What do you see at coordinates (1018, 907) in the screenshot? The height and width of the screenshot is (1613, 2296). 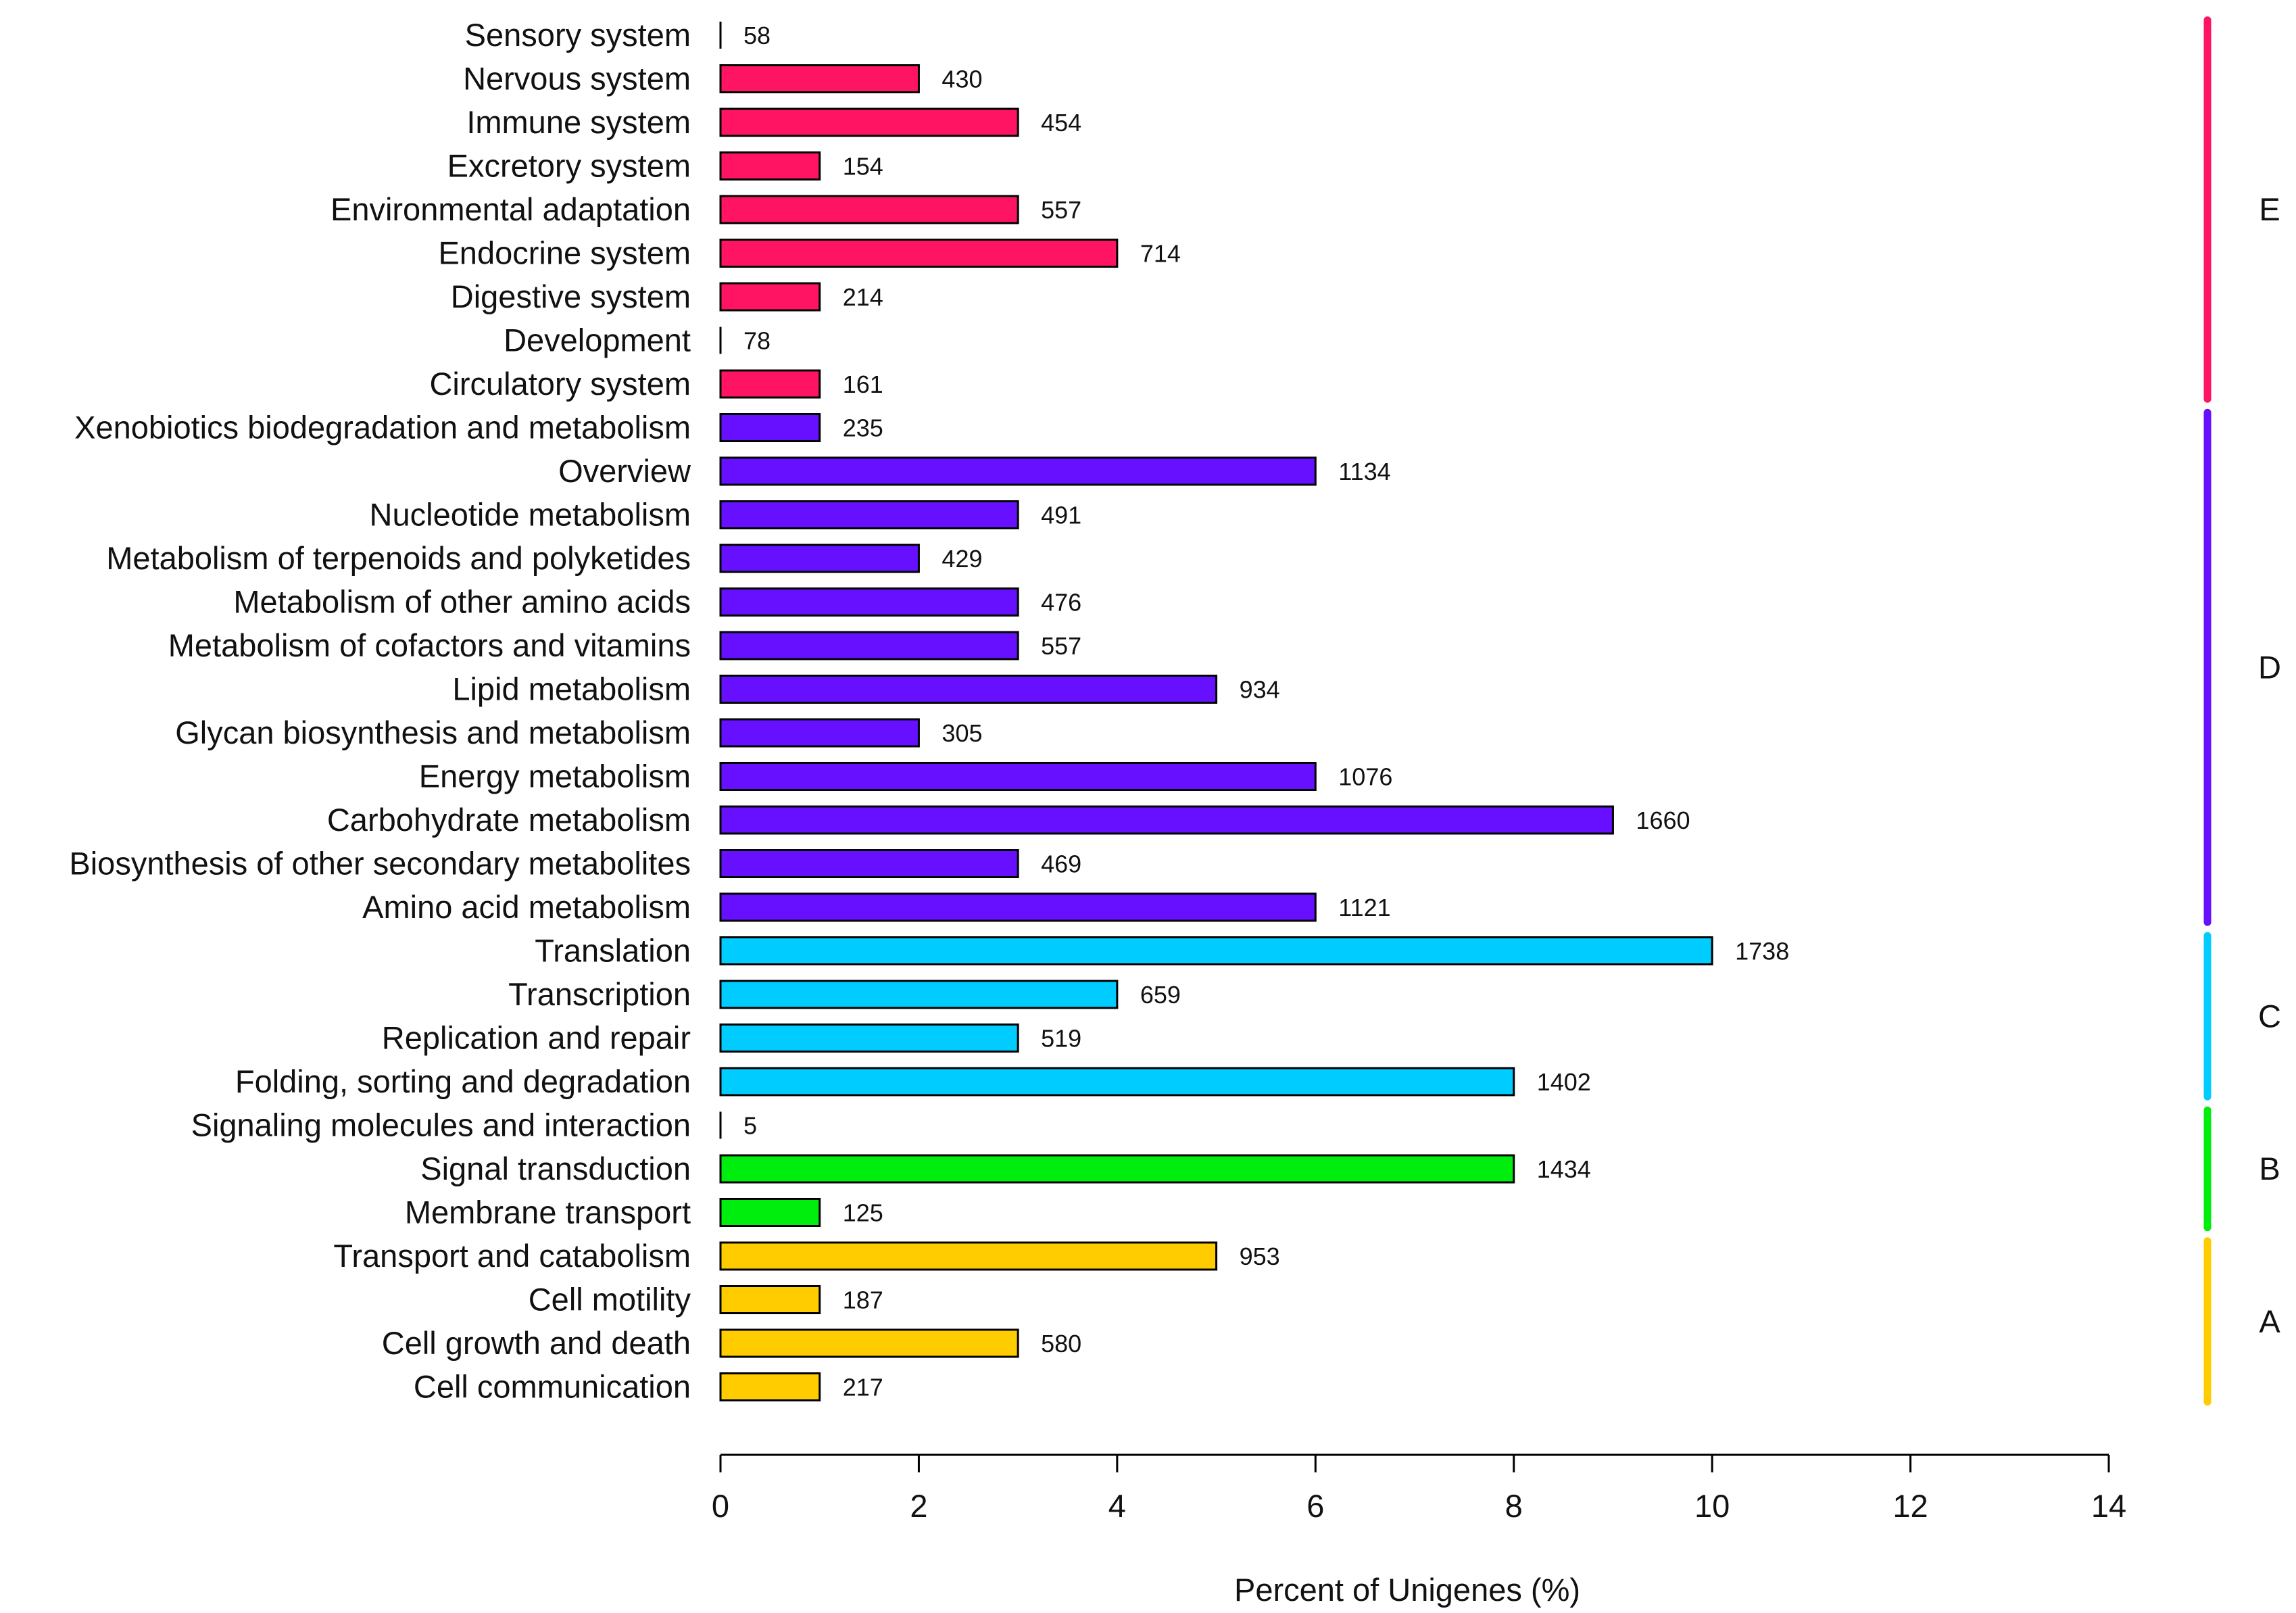 I see `bar-amino-acid-metabolism` at bounding box center [1018, 907].